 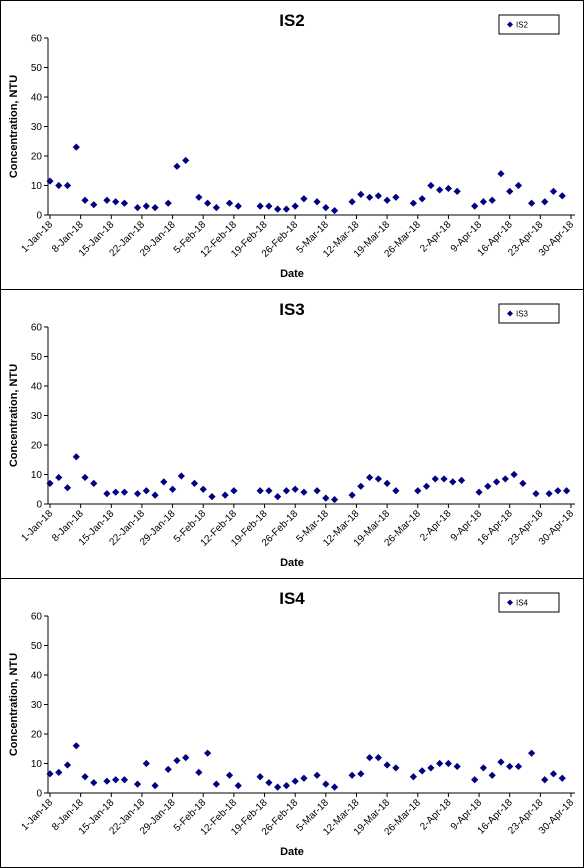 What do you see at coordinates (522, 603) in the screenshot?
I see `legend-label: IS4` at bounding box center [522, 603].